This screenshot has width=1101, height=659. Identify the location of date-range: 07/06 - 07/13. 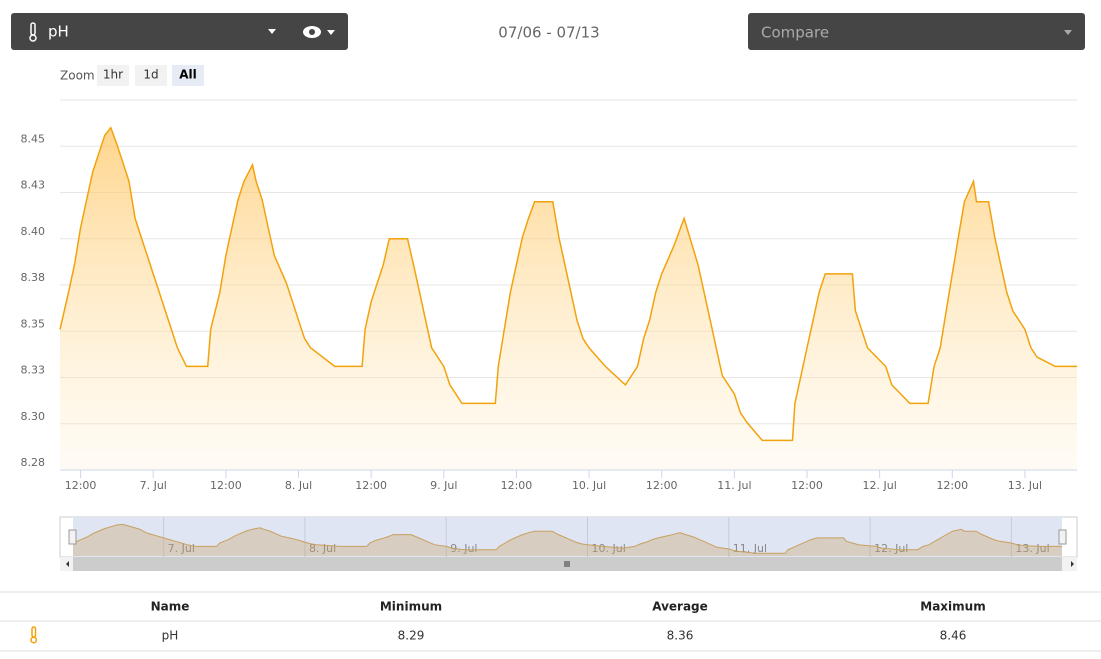
(548, 33).